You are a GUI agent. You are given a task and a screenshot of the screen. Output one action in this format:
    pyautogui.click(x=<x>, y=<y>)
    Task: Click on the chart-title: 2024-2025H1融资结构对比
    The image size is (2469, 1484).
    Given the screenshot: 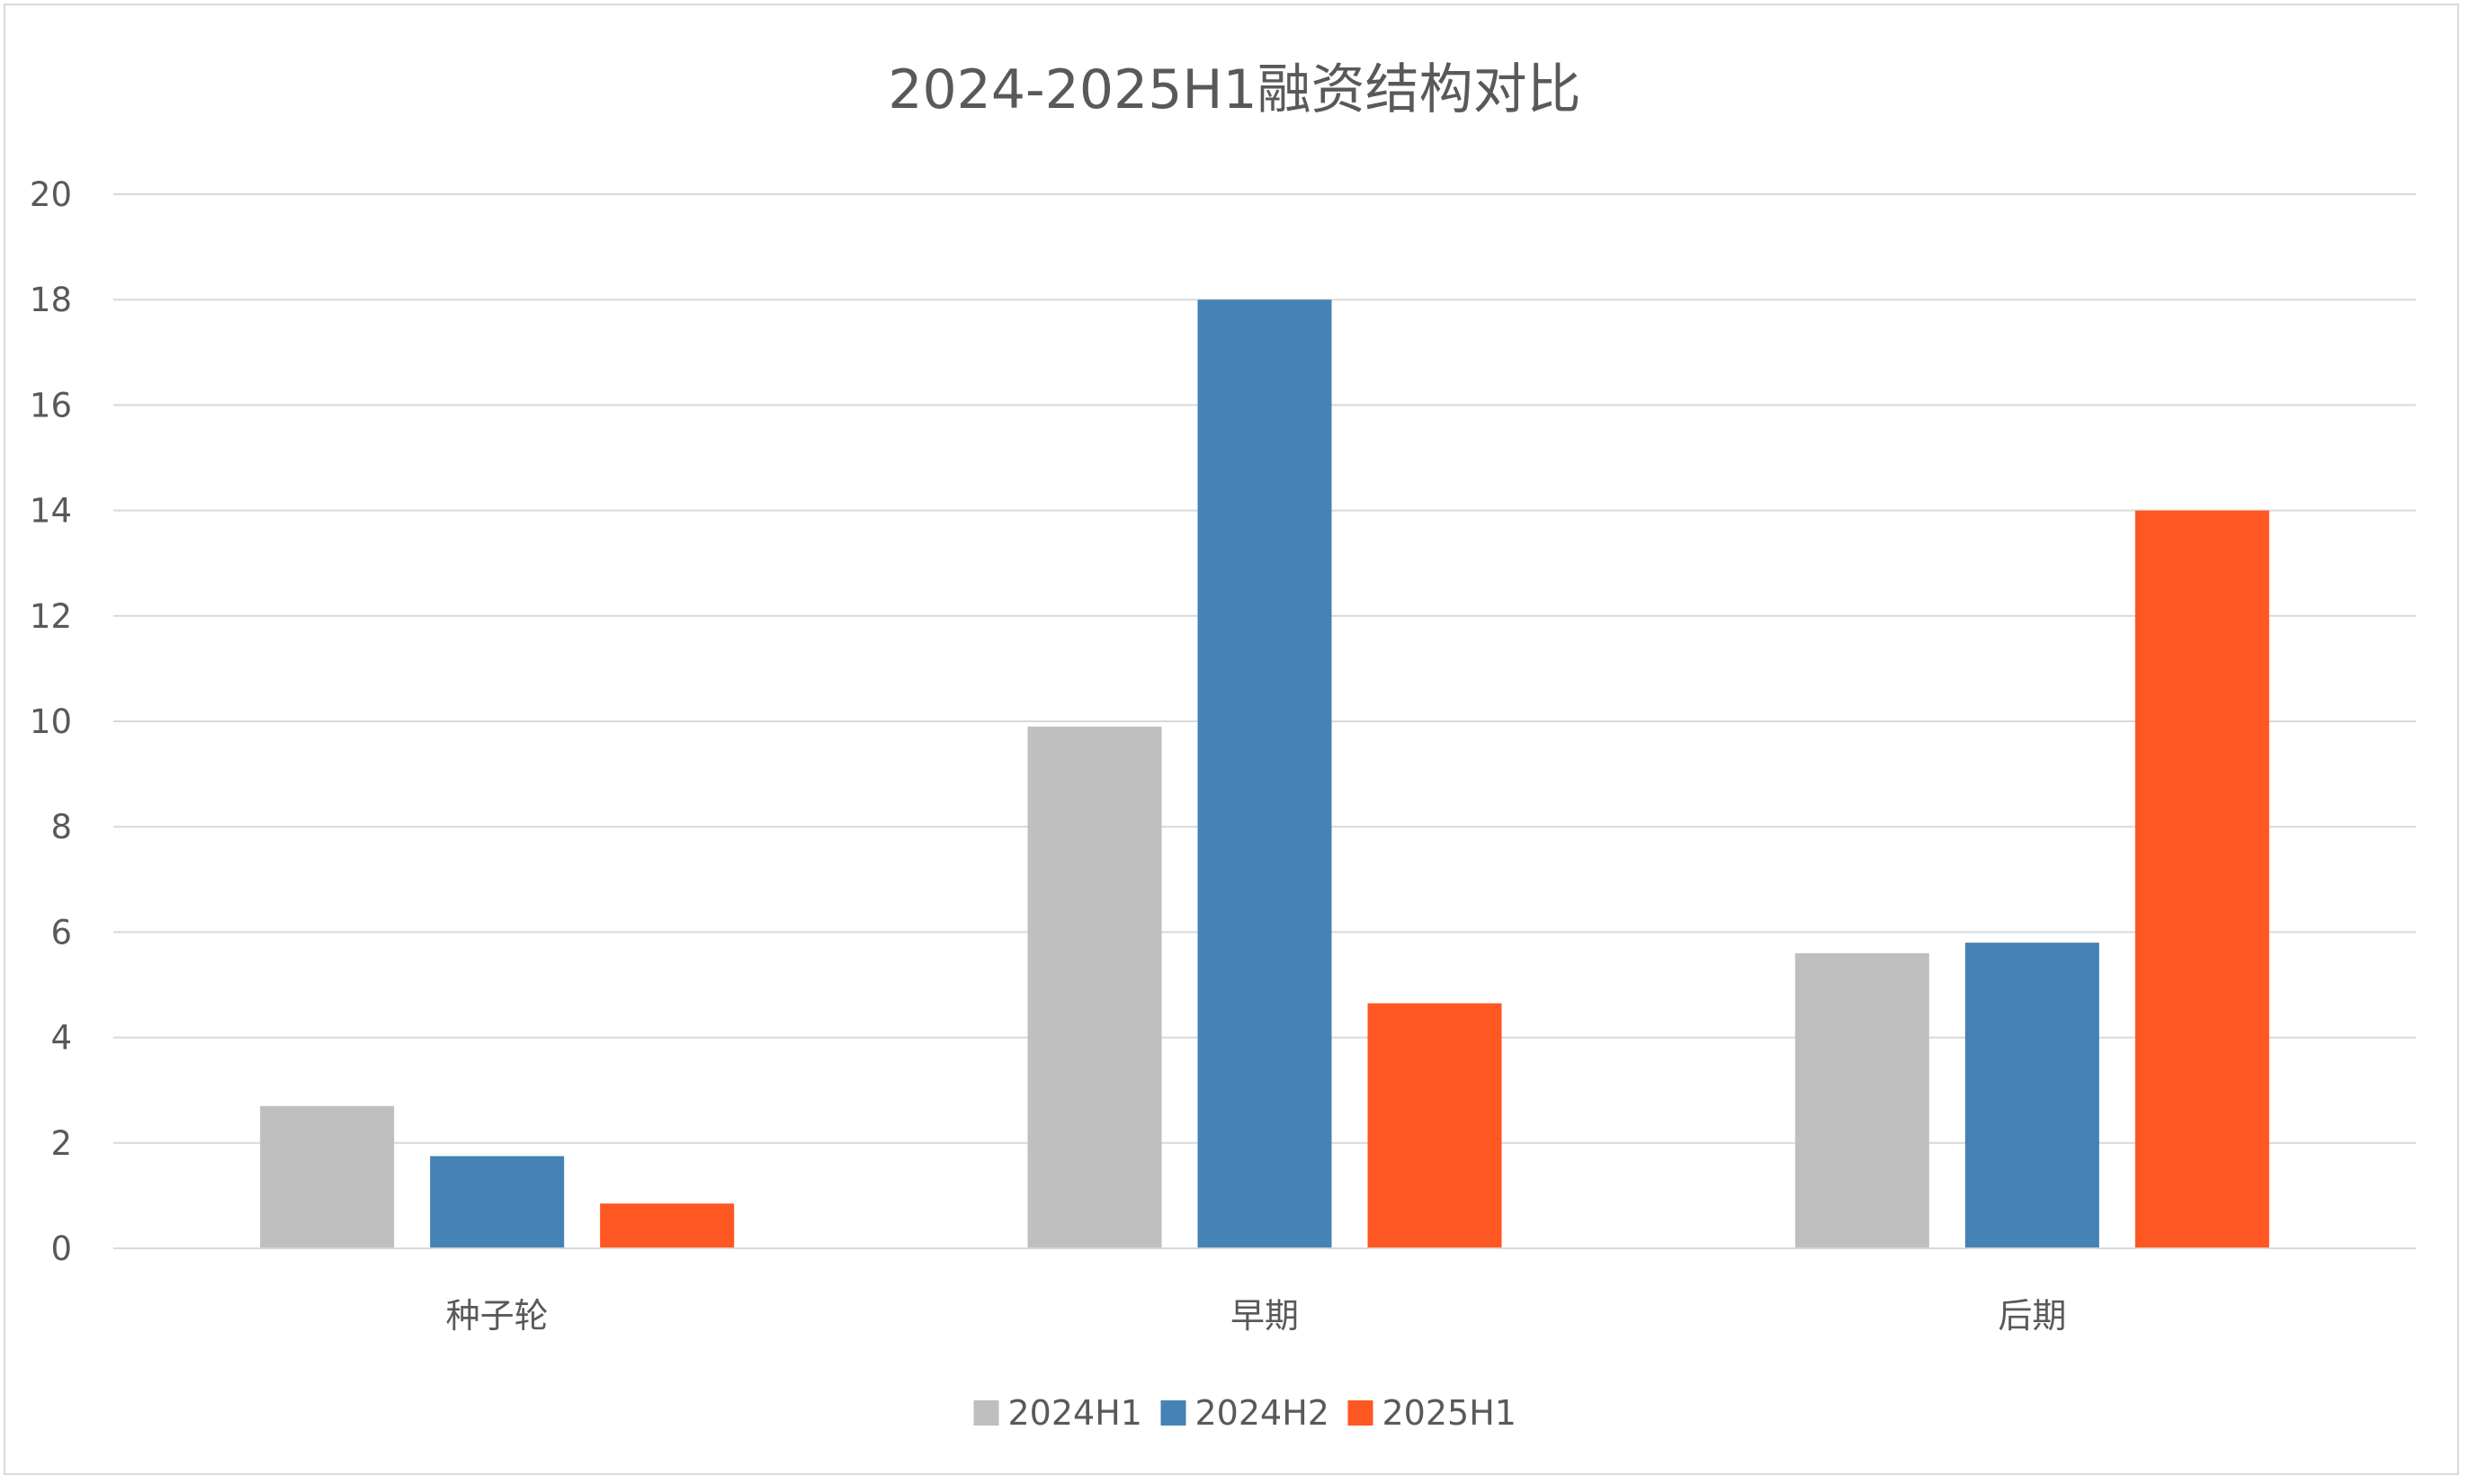 What is the action you would take?
    pyautogui.click(x=1234, y=89)
    